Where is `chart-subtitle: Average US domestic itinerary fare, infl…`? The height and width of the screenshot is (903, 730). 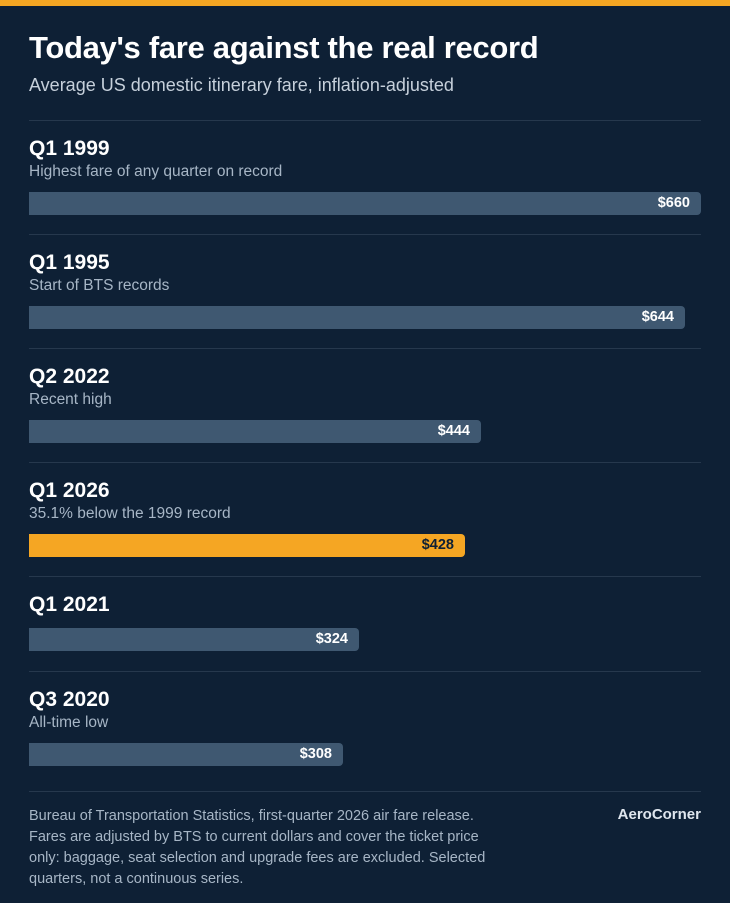 chart-subtitle: Average US domestic itinerary fare, infl… is located at coordinates (241, 85).